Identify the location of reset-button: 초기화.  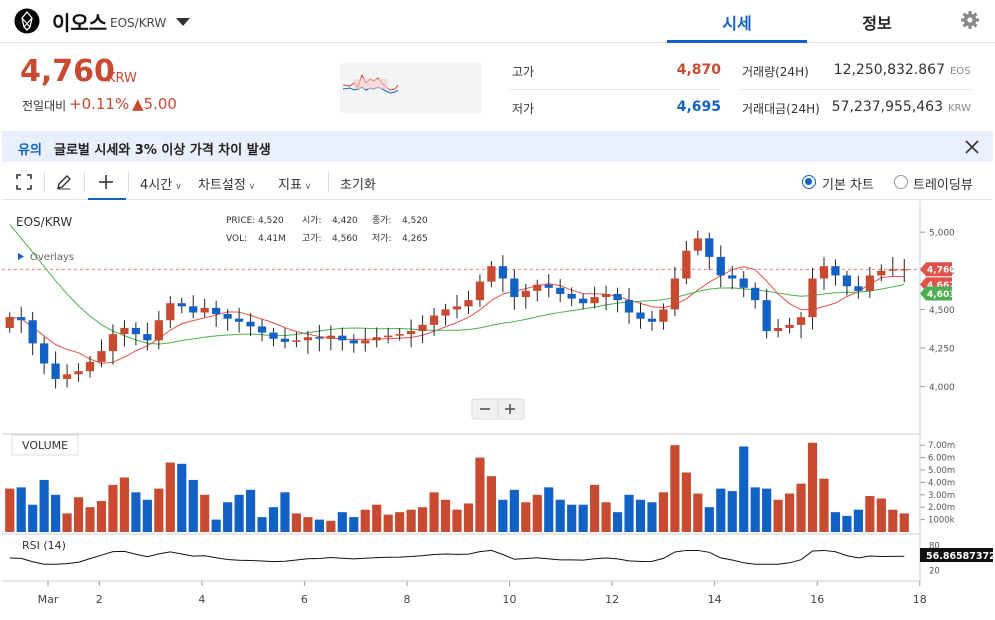
(358, 185).